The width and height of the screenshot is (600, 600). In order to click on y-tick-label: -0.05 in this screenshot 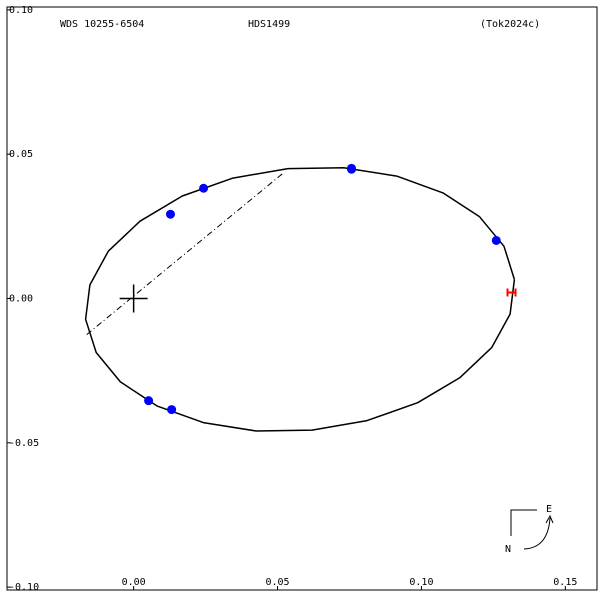, I will do `click(24, 443)`.